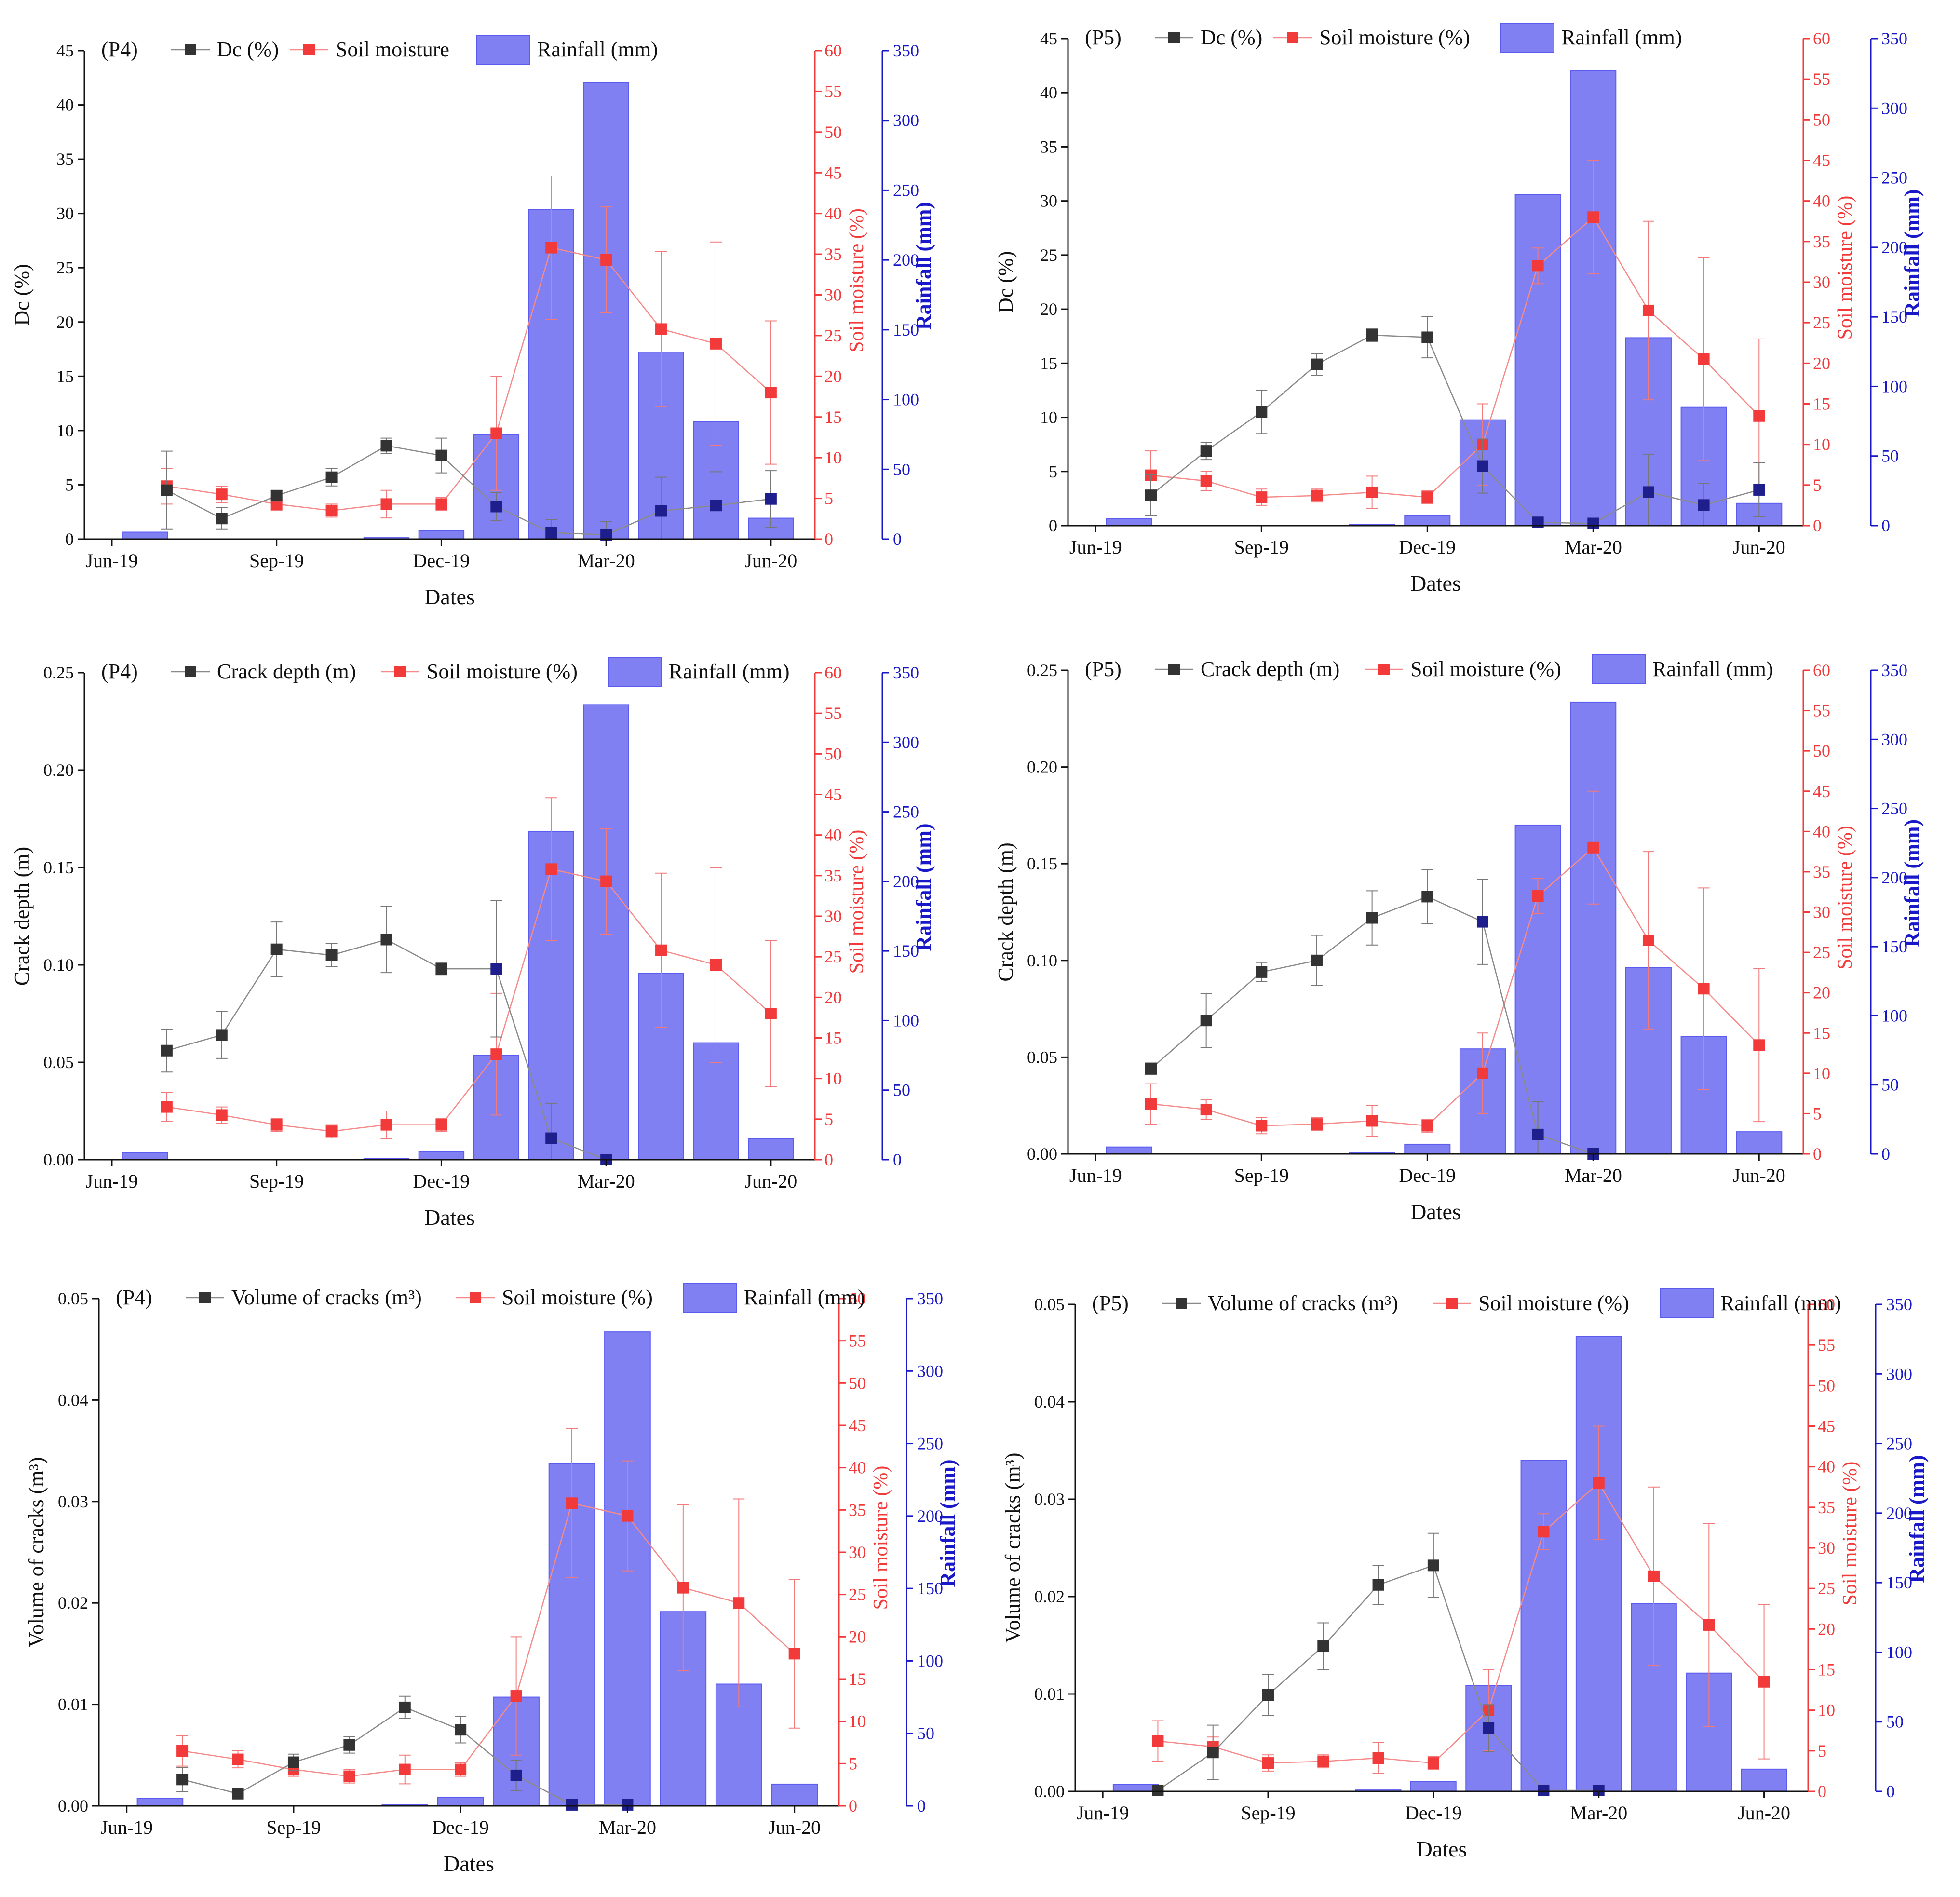 This screenshot has height=1897, width=1960. Describe the element at coordinates (857, 280) in the screenshot. I see `moisture-axis-label: Soil moisture (%)` at that location.